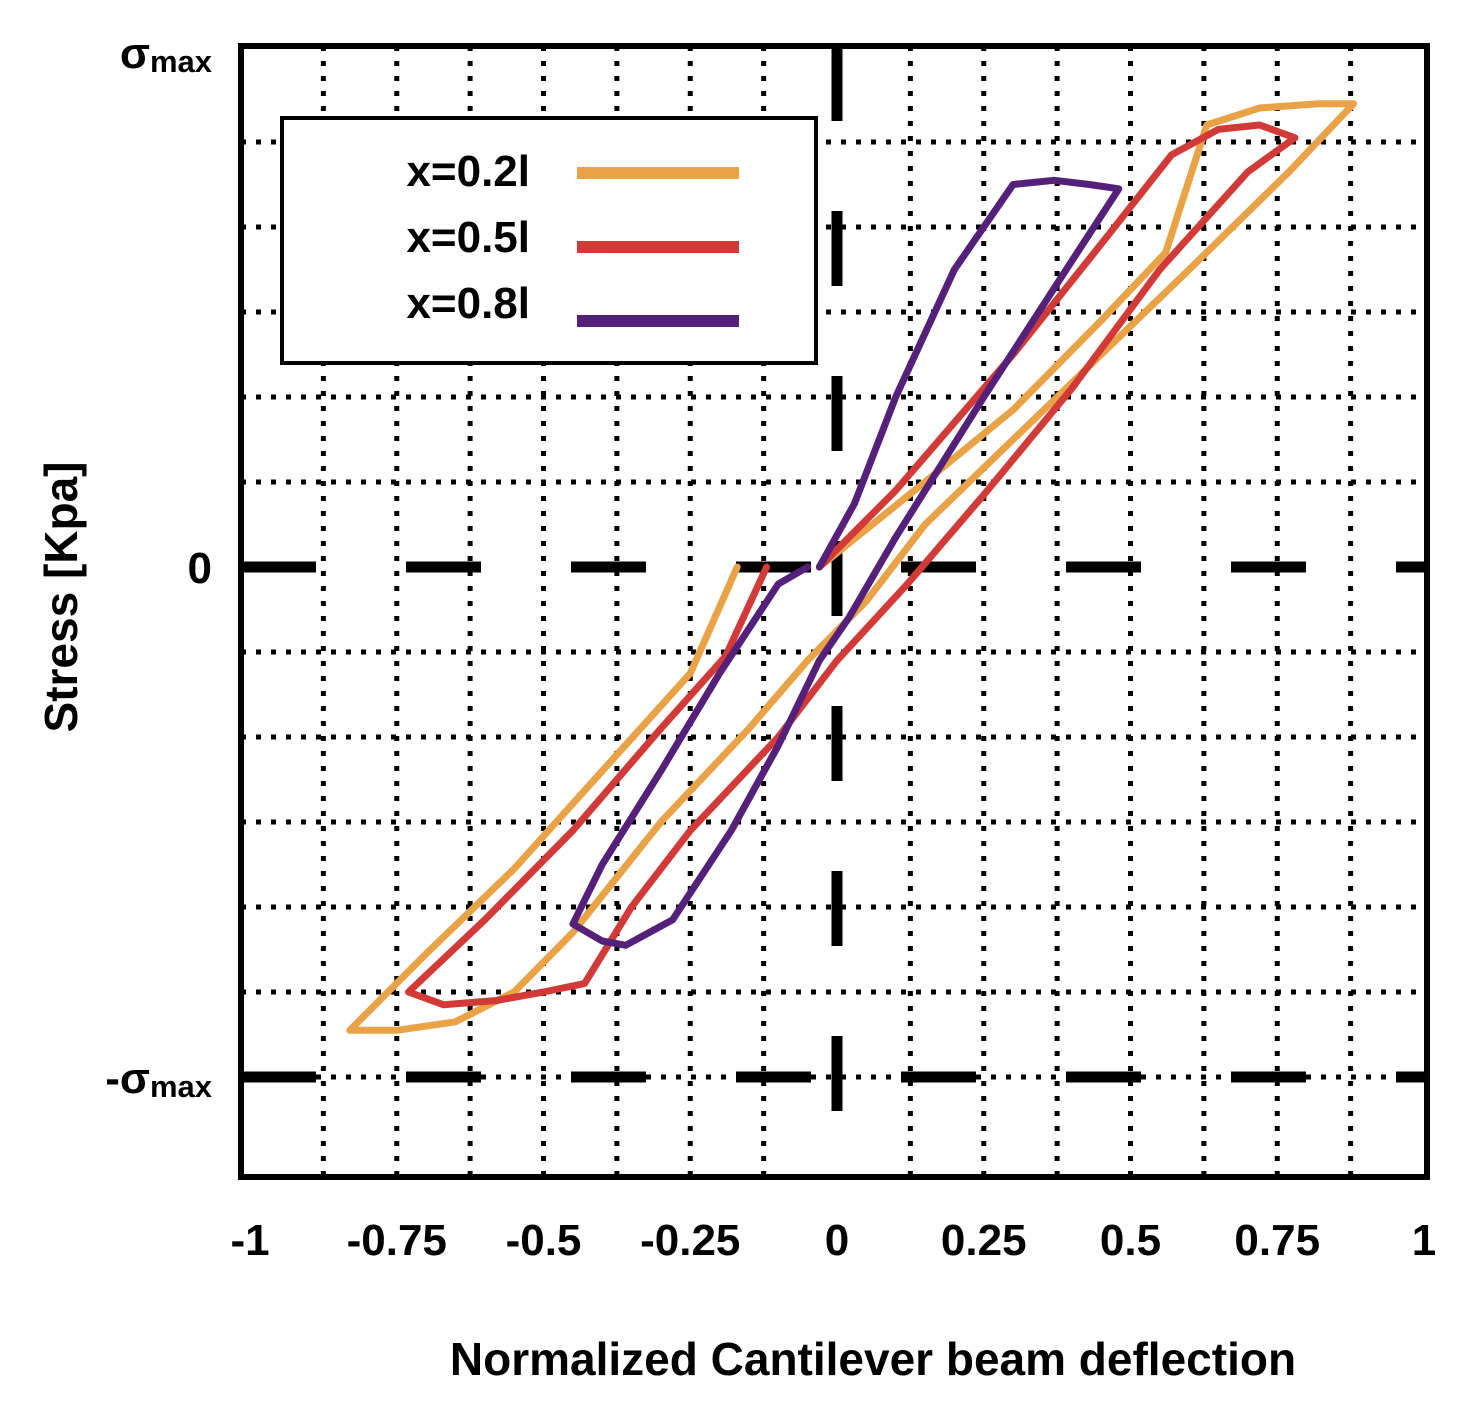  I want to click on x-tick-label: 0.75, so click(1277, 1240).